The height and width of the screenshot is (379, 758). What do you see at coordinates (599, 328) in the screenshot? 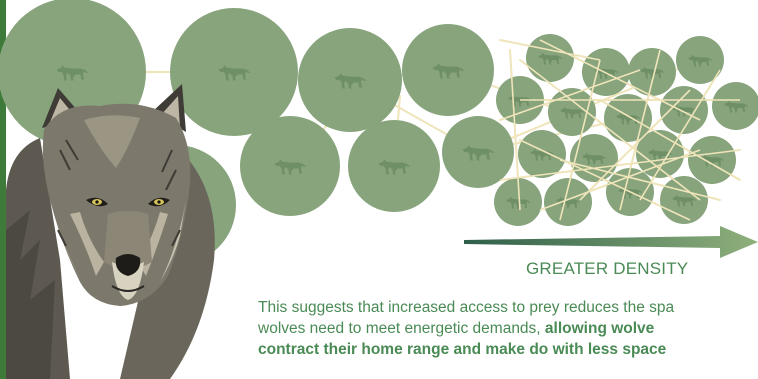
I see `caption-line-2-bold: allowing wolve` at bounding box center [599, 328].